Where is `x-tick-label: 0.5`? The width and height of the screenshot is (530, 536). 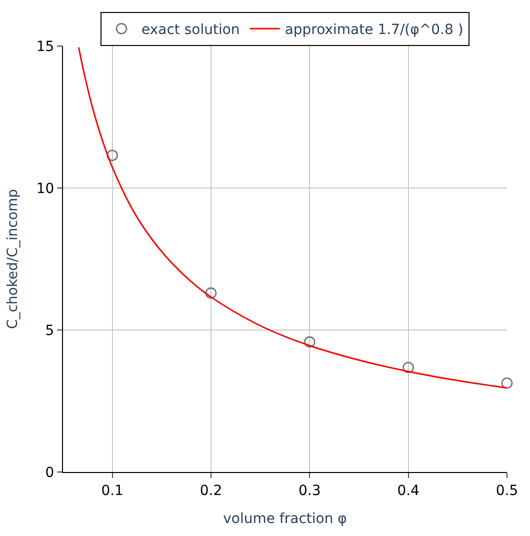 x-tick-label: 0.5 is located at coordinates (507, 490).